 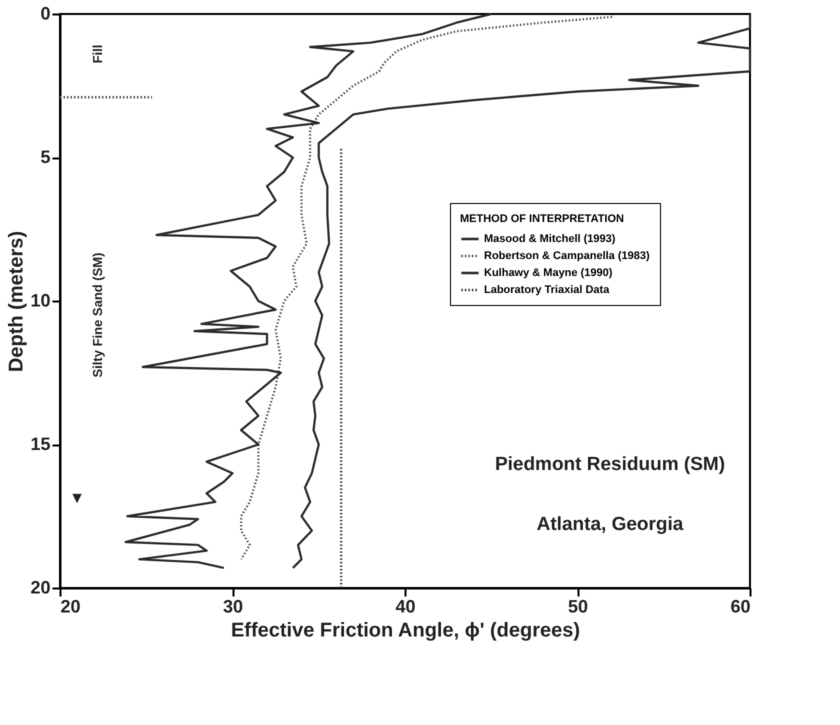 What do you see at coordinates (610, 464) in the screenshot?
I see `annotation: Piedmont Residuum (SM)` at bounding box center [610, 464].